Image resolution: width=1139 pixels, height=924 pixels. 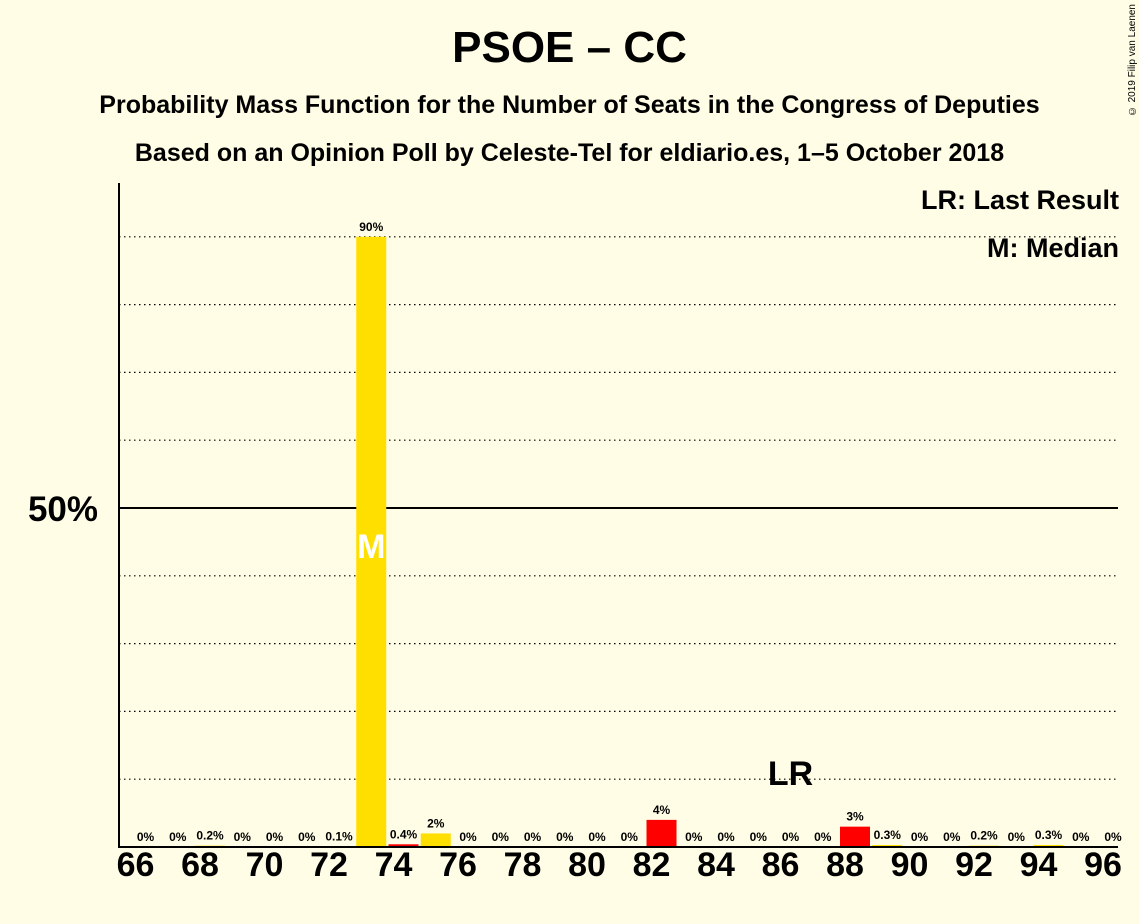 I want to click on x-tick-label: 68, so click(x=200, y=865).